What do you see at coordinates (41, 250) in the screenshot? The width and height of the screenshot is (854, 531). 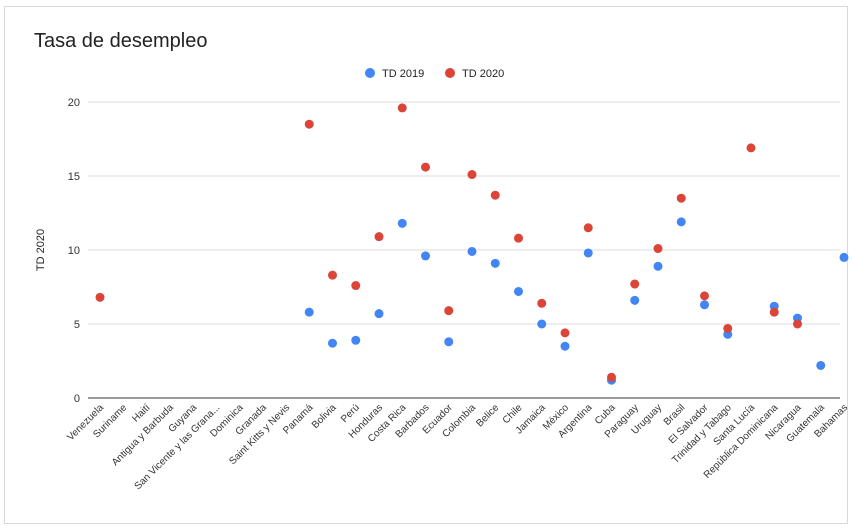 I see `y-axis-title: TD 2020` at bounding box center [41, 250].